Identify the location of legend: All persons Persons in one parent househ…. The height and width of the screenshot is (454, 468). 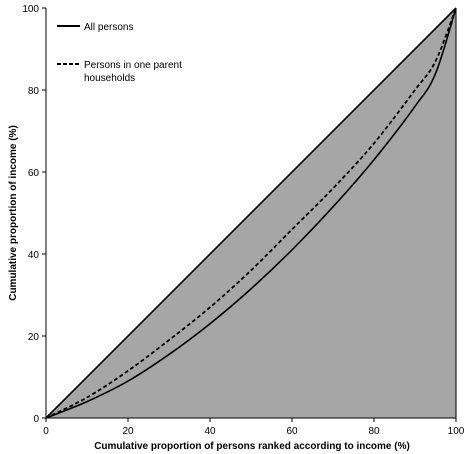
(121, 53).